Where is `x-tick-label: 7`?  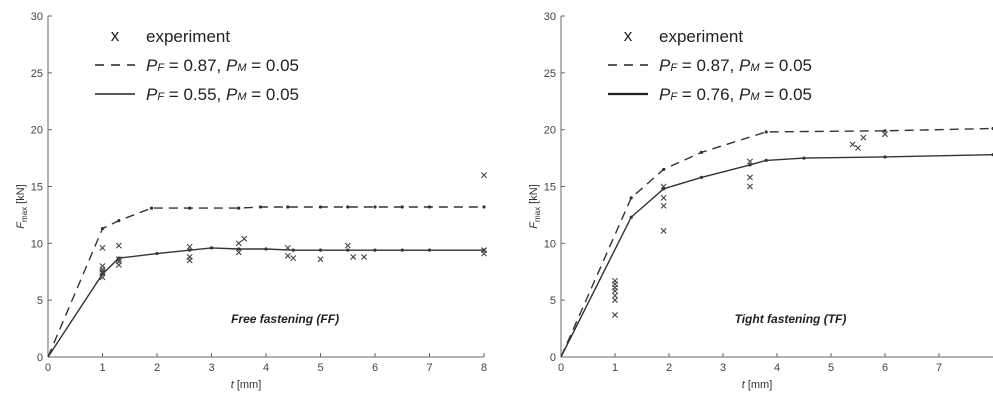
x-tick-label: 7 is located at coordinates (429, 368).